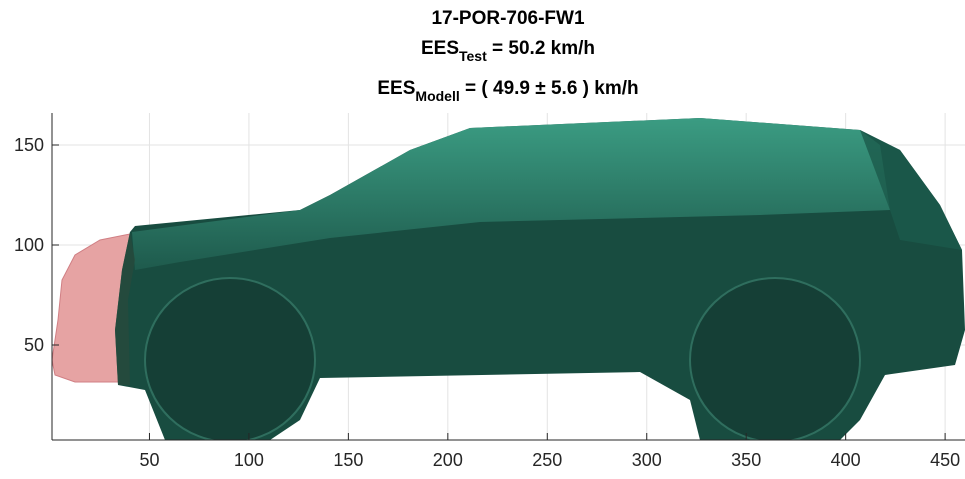  Describe the element at coordinates (94, 307) in the screenshot. I see `front-crush-zone` at that location.